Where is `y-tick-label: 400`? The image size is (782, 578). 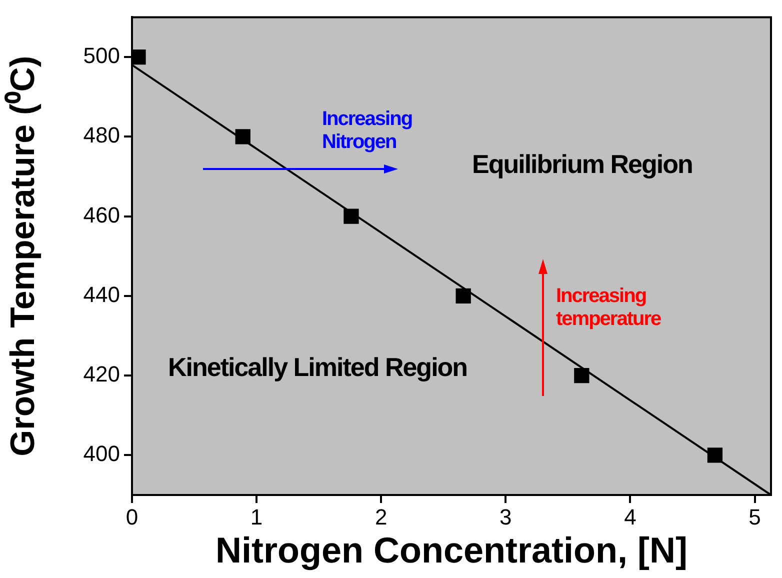
y-tick-label: 400 is located at coordinates (101, 453).